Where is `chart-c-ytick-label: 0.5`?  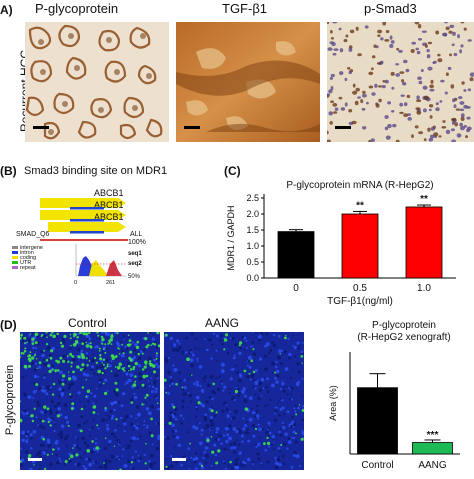
chart-c-ytick-label: 0.5 is located at coordinates (252, 262).